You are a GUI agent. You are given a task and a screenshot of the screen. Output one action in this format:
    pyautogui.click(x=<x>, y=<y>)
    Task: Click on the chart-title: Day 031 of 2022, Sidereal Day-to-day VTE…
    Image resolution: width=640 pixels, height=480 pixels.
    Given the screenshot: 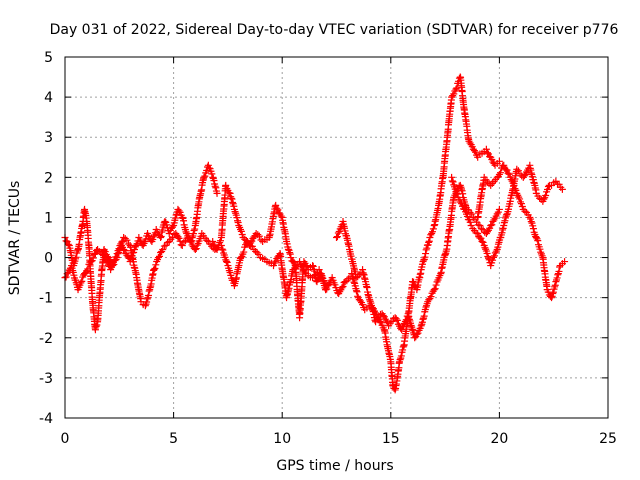 What is the action you would take?
    pyautogui.click(x=334, y=30)
    